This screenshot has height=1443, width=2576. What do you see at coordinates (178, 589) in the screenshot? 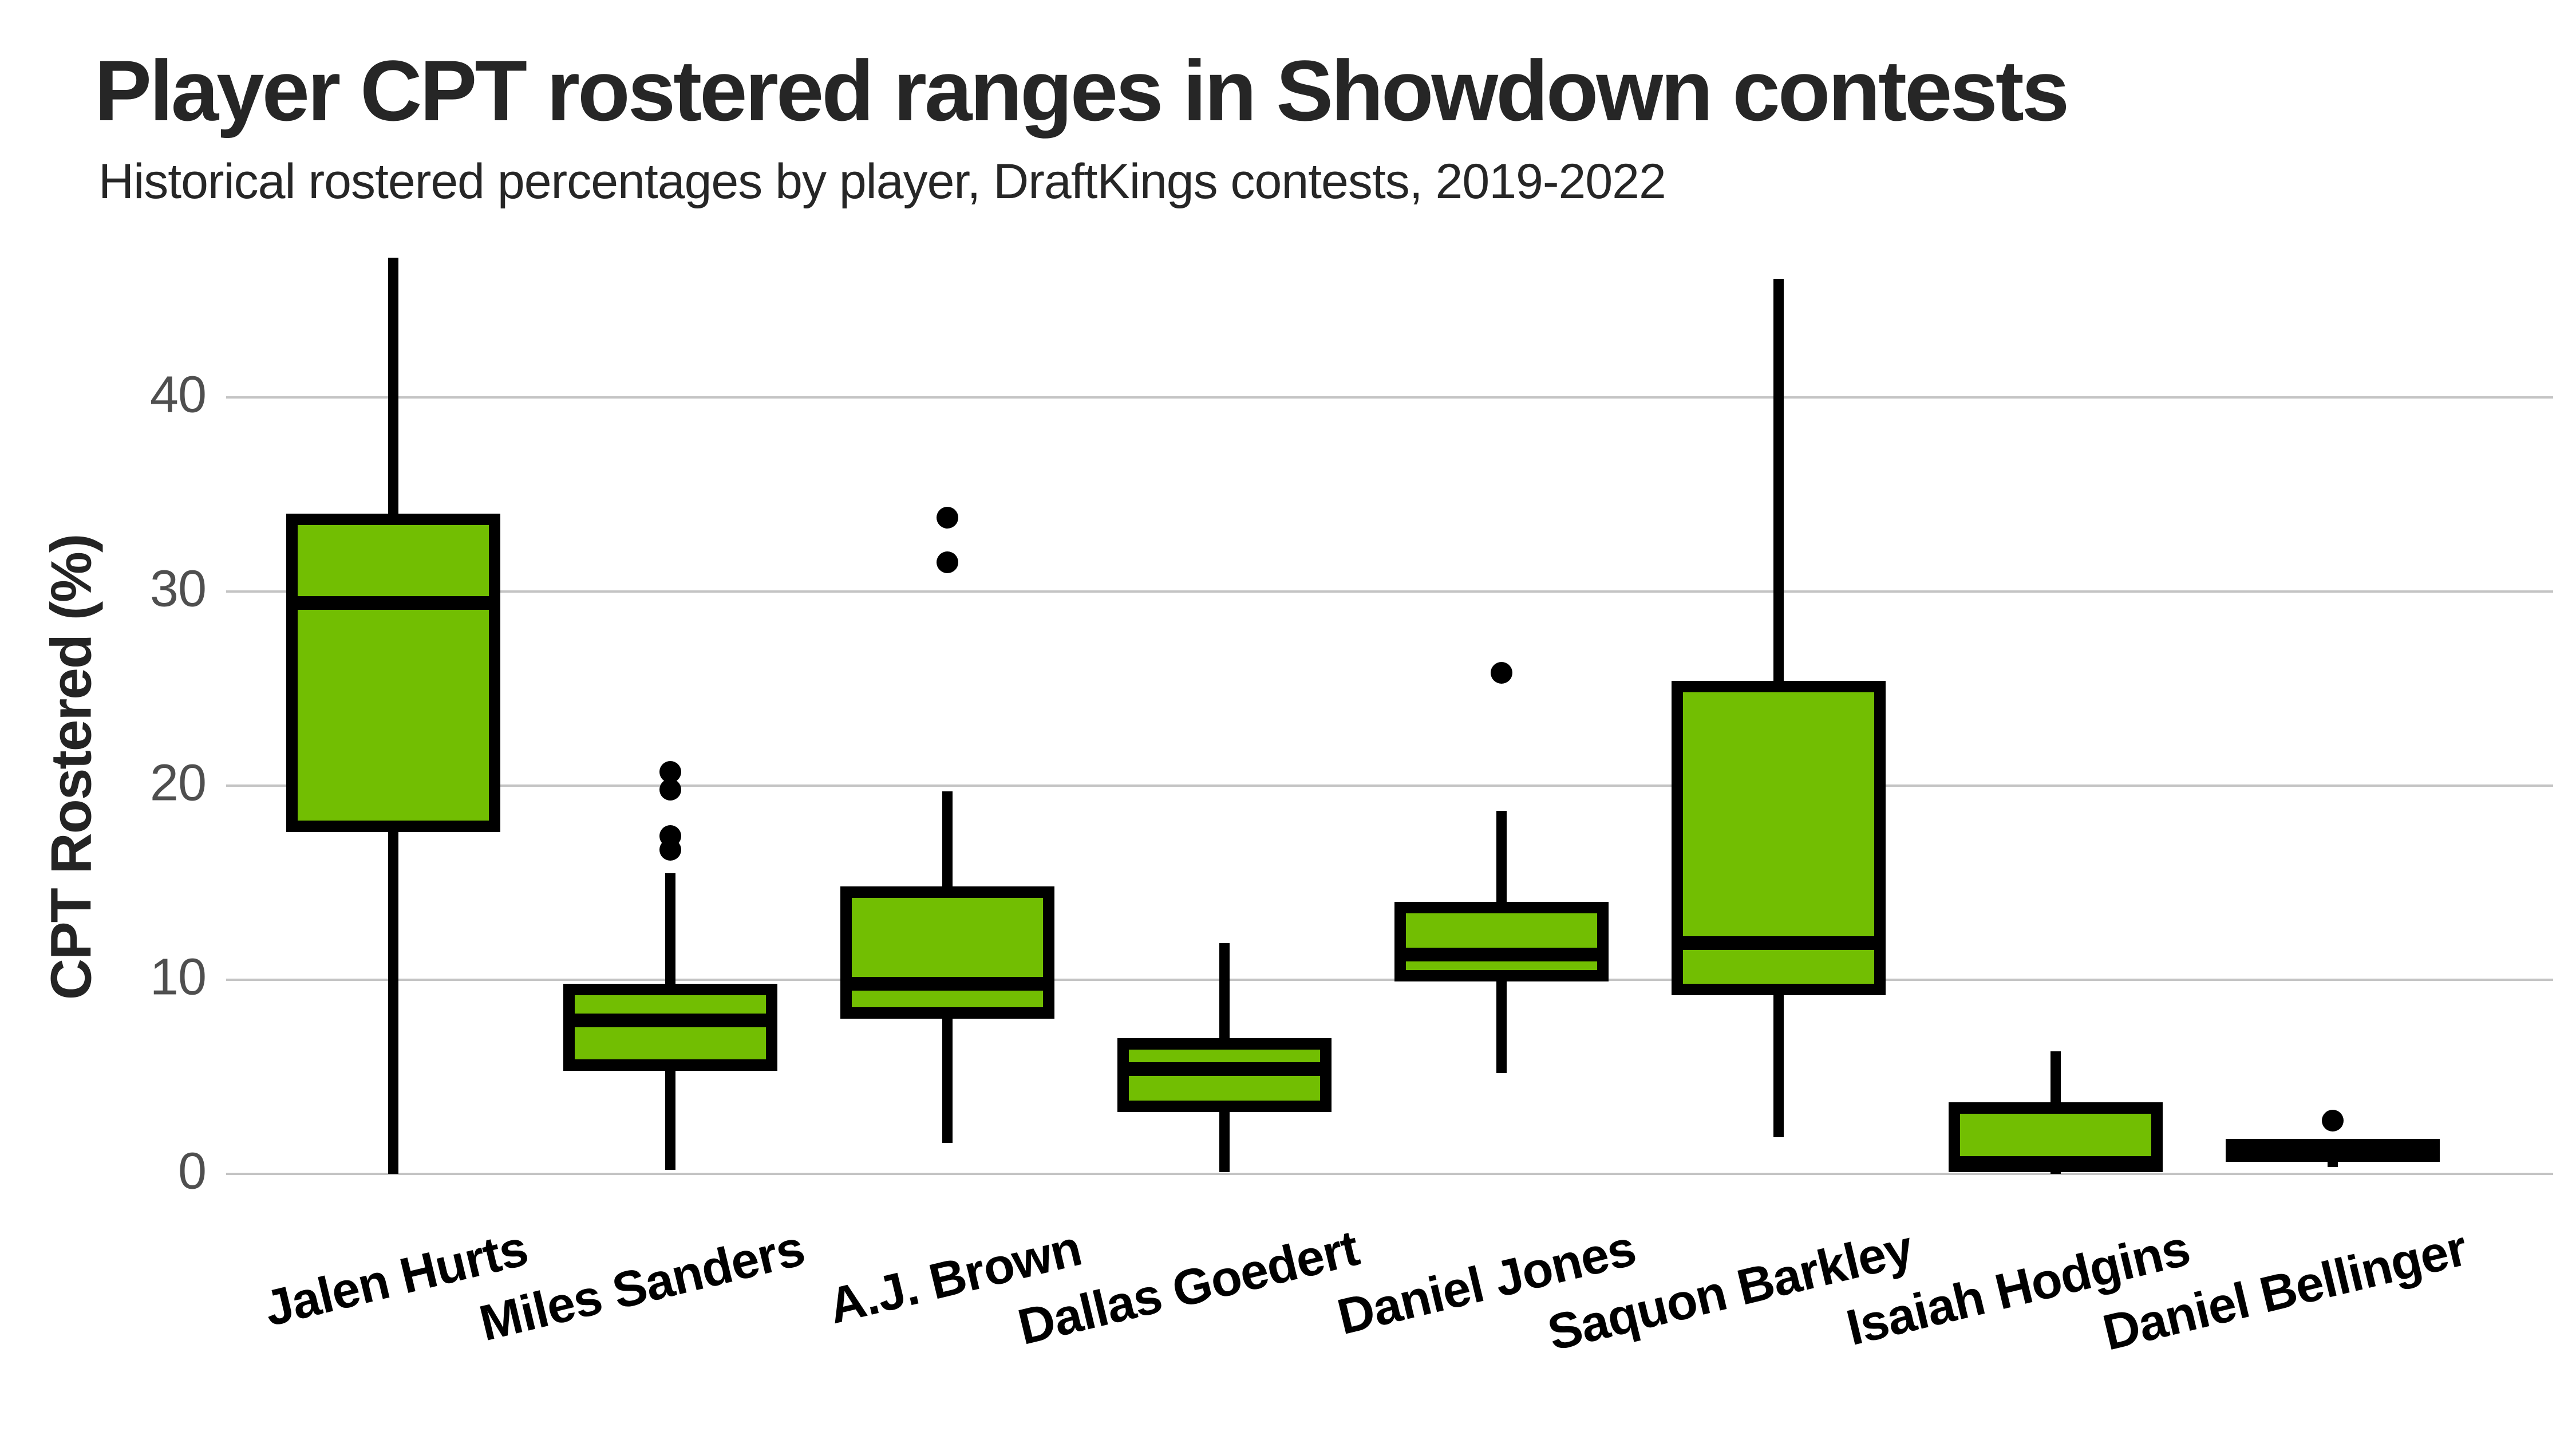
I see `y-tick-label-30: 30` at bounding box center [178, 589].